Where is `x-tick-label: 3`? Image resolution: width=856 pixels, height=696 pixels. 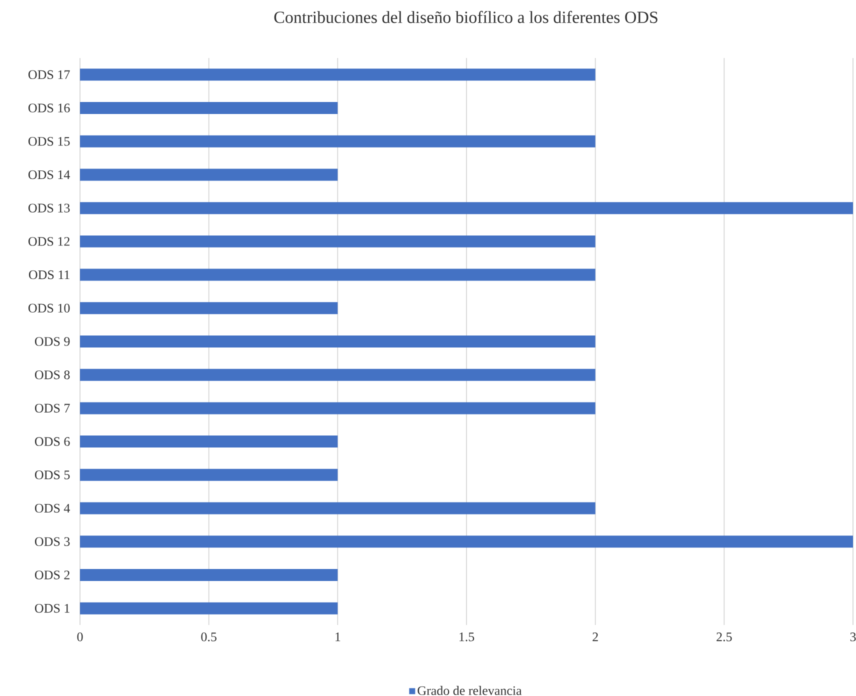 x-tick-label: 3 is located at coordinates (853, 637).